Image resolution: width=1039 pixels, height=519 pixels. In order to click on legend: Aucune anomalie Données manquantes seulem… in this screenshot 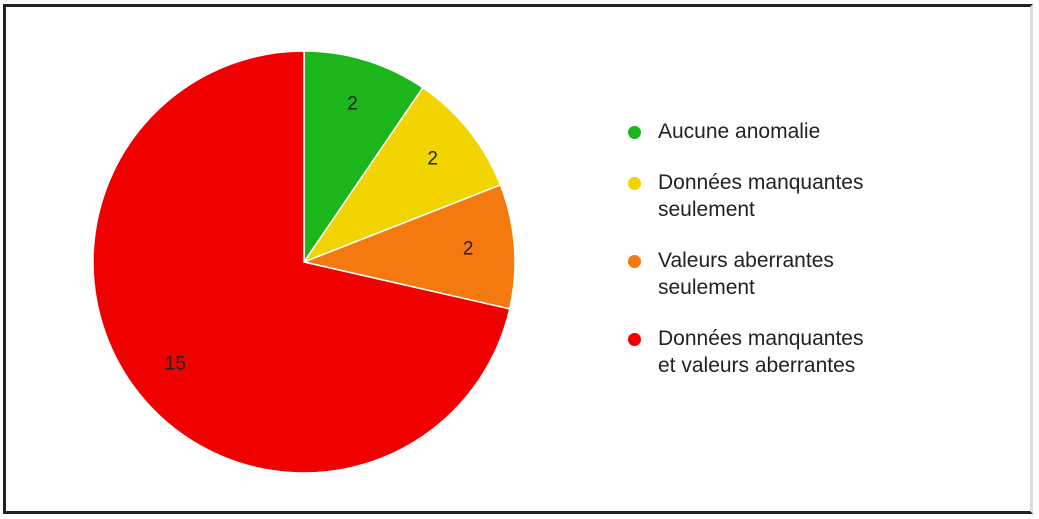, I will do `click(751, 260)`.